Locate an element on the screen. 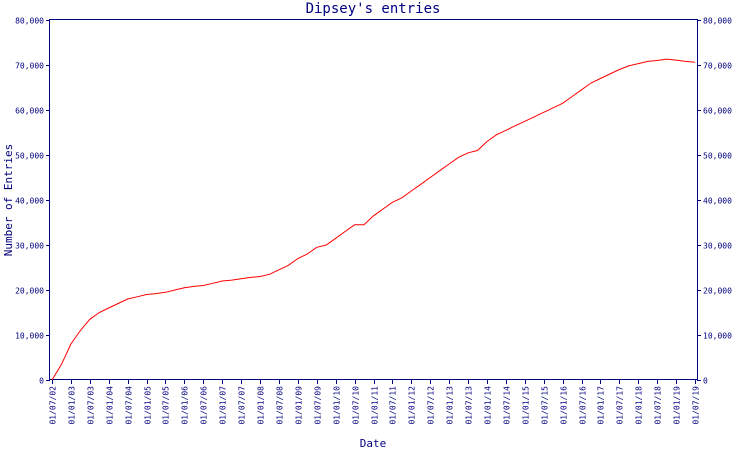 This screenshot has width=750, height=450. x-tick-label: 01/07/04 is located at coordinates (129, 405).